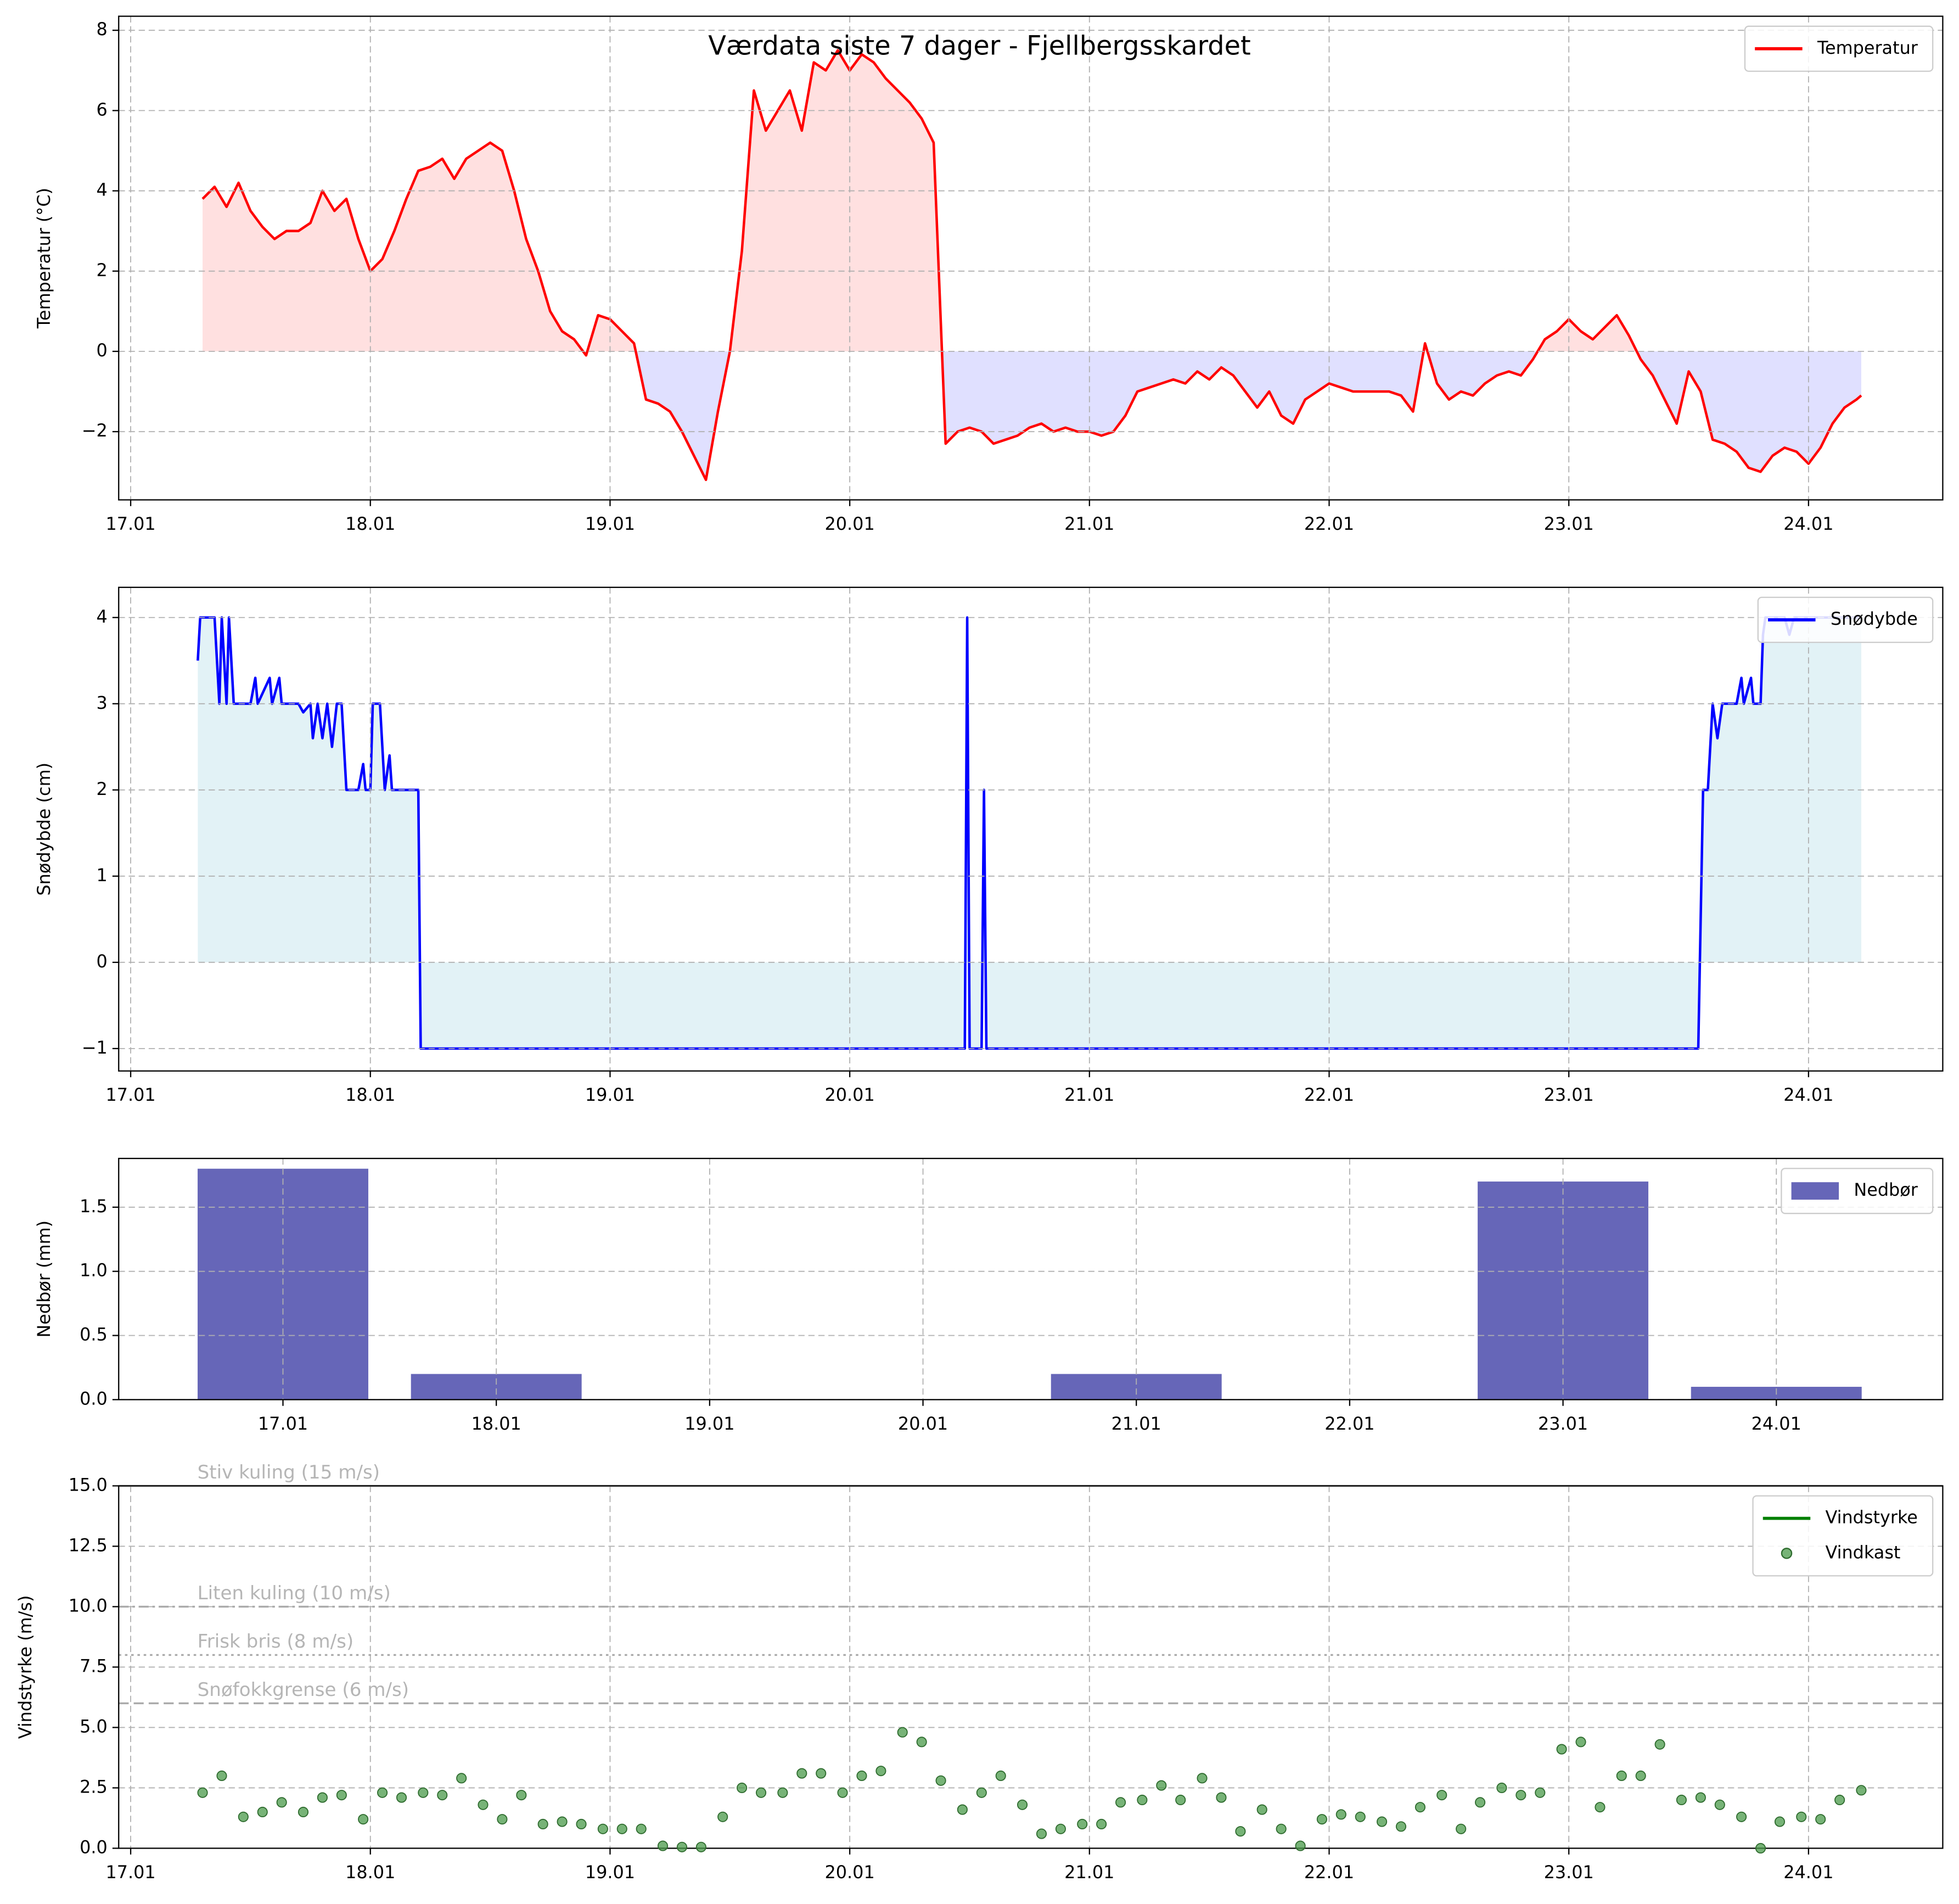  What do you see at coordinates (89, 1545) in the screenshot?
I see `y-tick-label: 12.5` at bounding box center [89, 1545].